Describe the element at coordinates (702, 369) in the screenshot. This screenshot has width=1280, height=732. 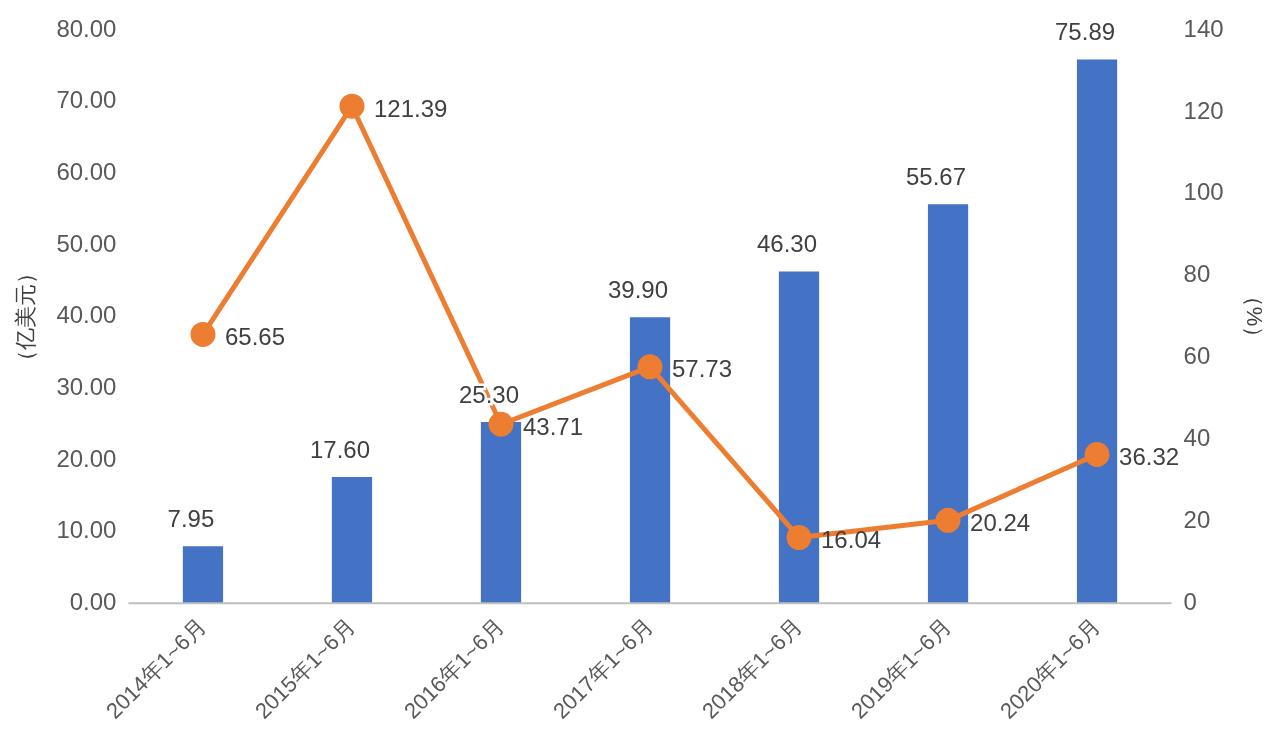
I see `data-label: 57.73` at that location.